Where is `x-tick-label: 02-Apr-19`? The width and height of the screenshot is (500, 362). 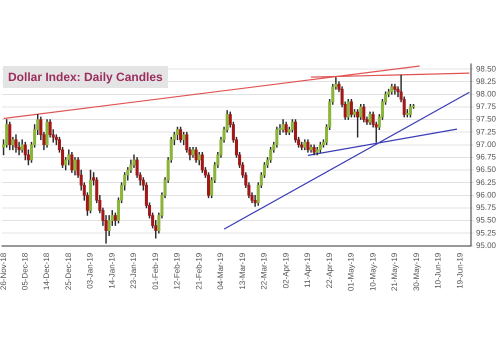
x-tick-label: 02-Apr-19 is located at coordinates (285, 270).